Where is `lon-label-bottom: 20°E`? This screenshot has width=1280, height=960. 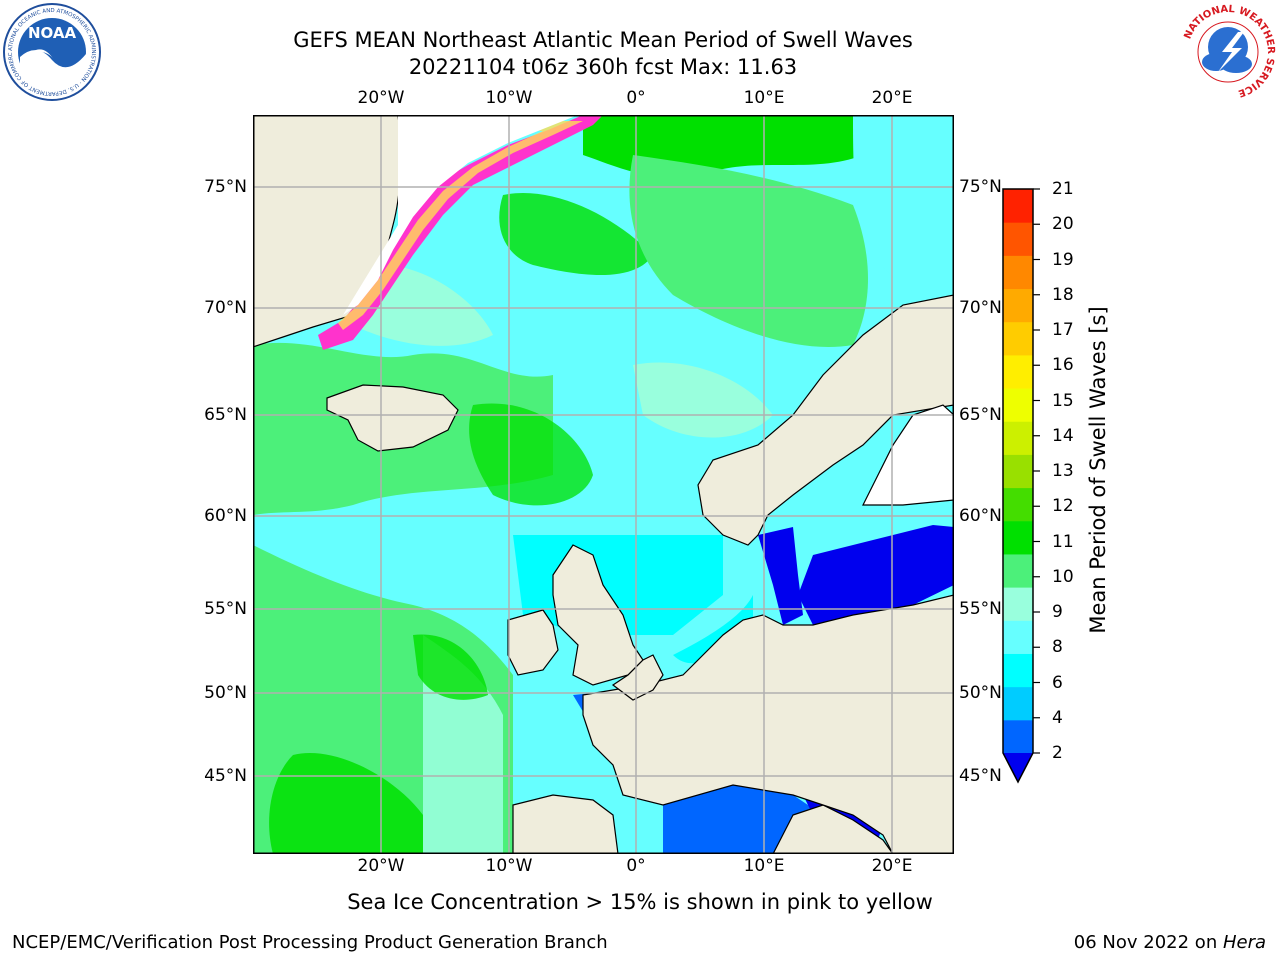 lon-label-bottom: 20°E is located at coordinates (892, 866).